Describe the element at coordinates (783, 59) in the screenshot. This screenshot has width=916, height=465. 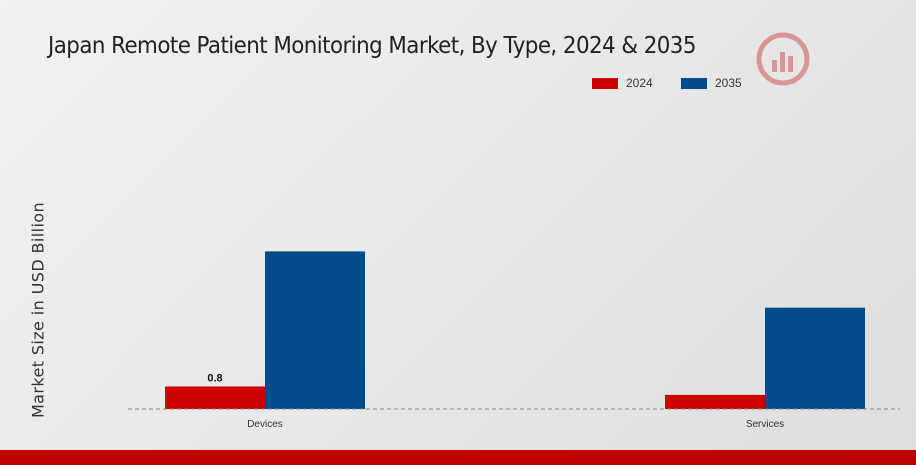
I see `watermark-logo` at that location.